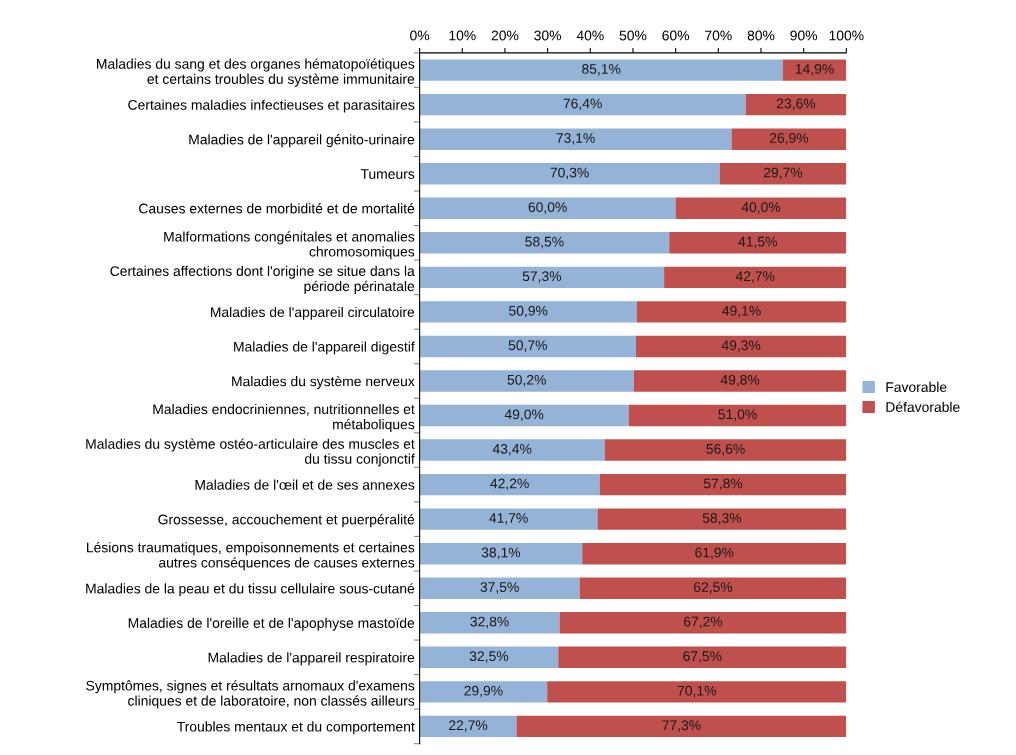 This screenshot has height=755, width=1016. What do you see at coordinates (296, 728) in the screenshot?
I see `y-tick-label: Troubles mentaux et du comportement` at bounding box center [296, 728].